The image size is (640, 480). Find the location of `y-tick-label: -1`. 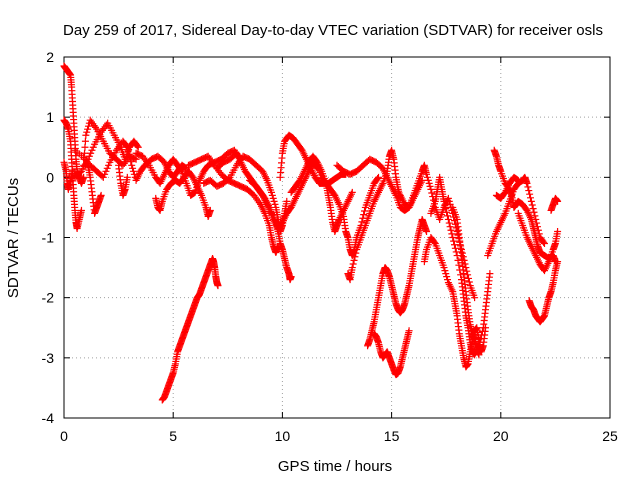

y-tick-label: -1 is located at coordinates (48, 238).